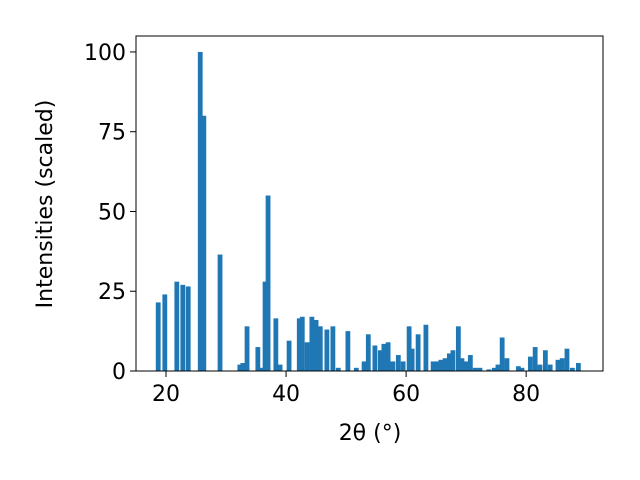  I want to click on x-tick-label: 80, so click(526, 394).